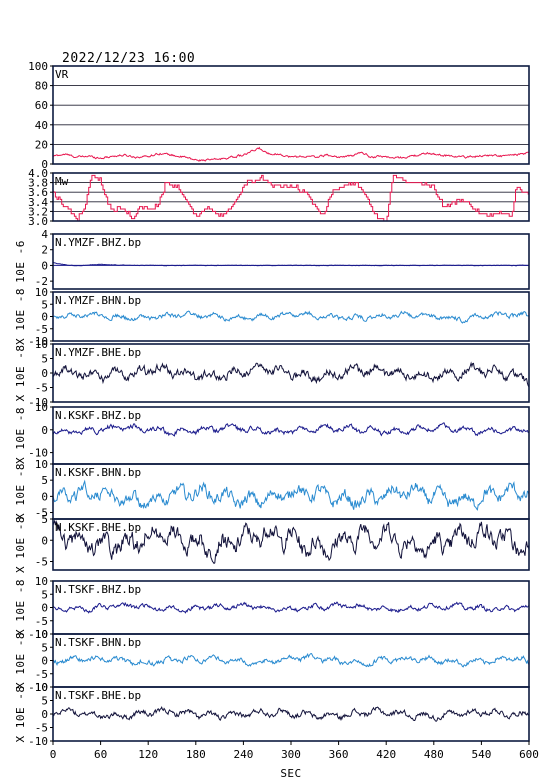  I want to click on x-tick-label: 240, so click(243, 754).